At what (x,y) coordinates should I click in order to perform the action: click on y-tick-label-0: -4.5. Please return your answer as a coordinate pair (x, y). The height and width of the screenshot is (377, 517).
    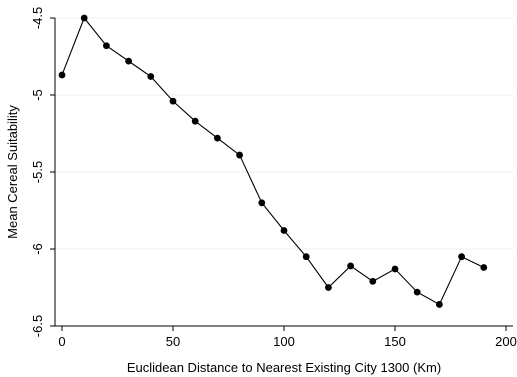
    Looking at the image, I should click on (37, 18).